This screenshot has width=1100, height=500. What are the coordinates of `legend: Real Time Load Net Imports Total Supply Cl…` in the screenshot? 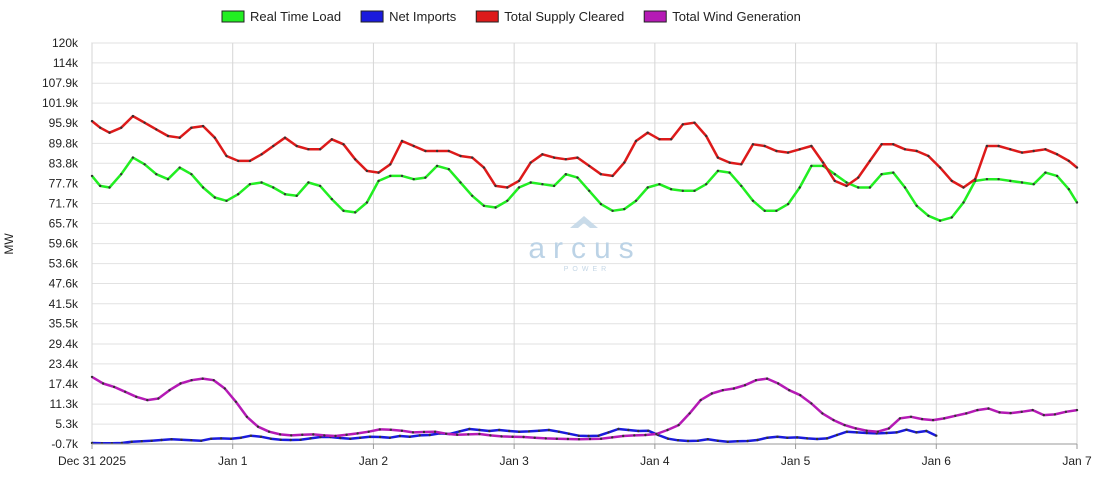 It's located at (511, 16).